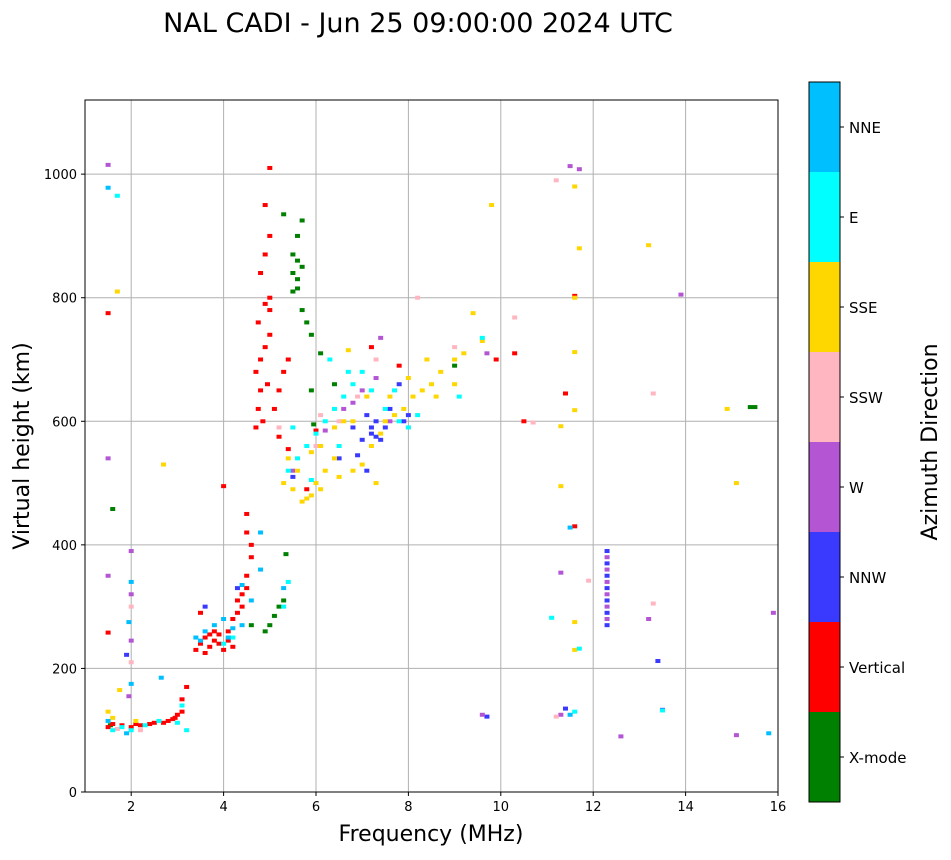  What do you see at coordinates (824, 397) in the screenshot?
I see `colorbar-swatch-ssw` at bounding box center [824, 397].